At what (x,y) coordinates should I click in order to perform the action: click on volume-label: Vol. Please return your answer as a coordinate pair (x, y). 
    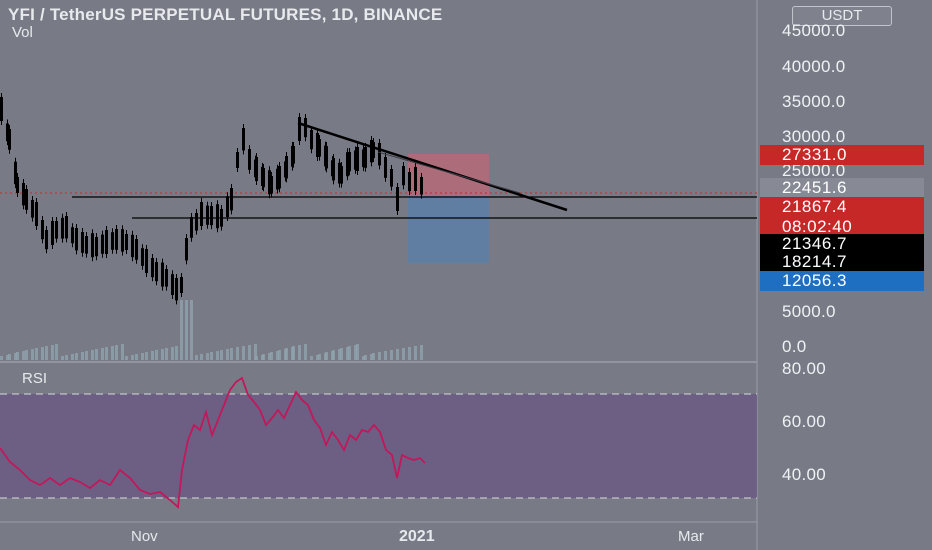
    Looking at the image, I should click on (22, 32).